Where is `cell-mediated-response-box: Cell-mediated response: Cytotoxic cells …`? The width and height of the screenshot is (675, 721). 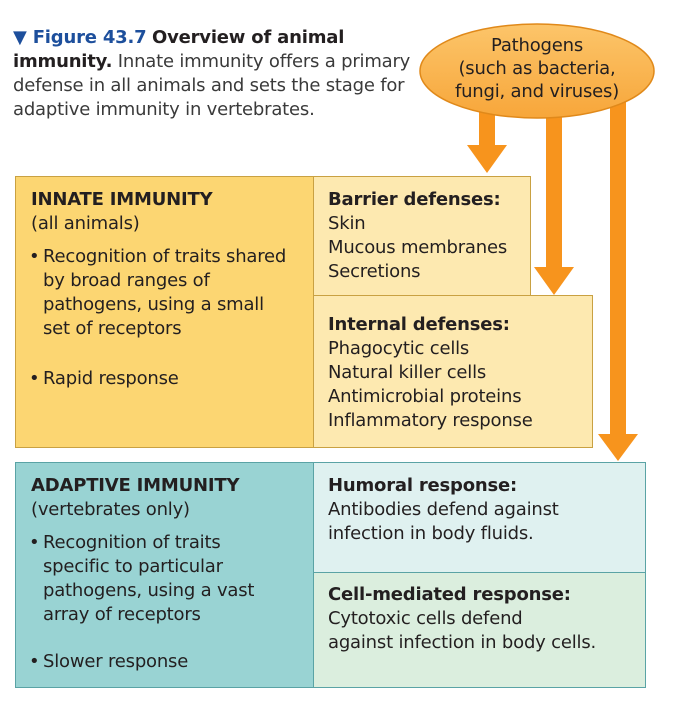
cell-mediated-response-box: Cell-mediated response: Cytotoxic cells … is located at coordinates (479, 630).